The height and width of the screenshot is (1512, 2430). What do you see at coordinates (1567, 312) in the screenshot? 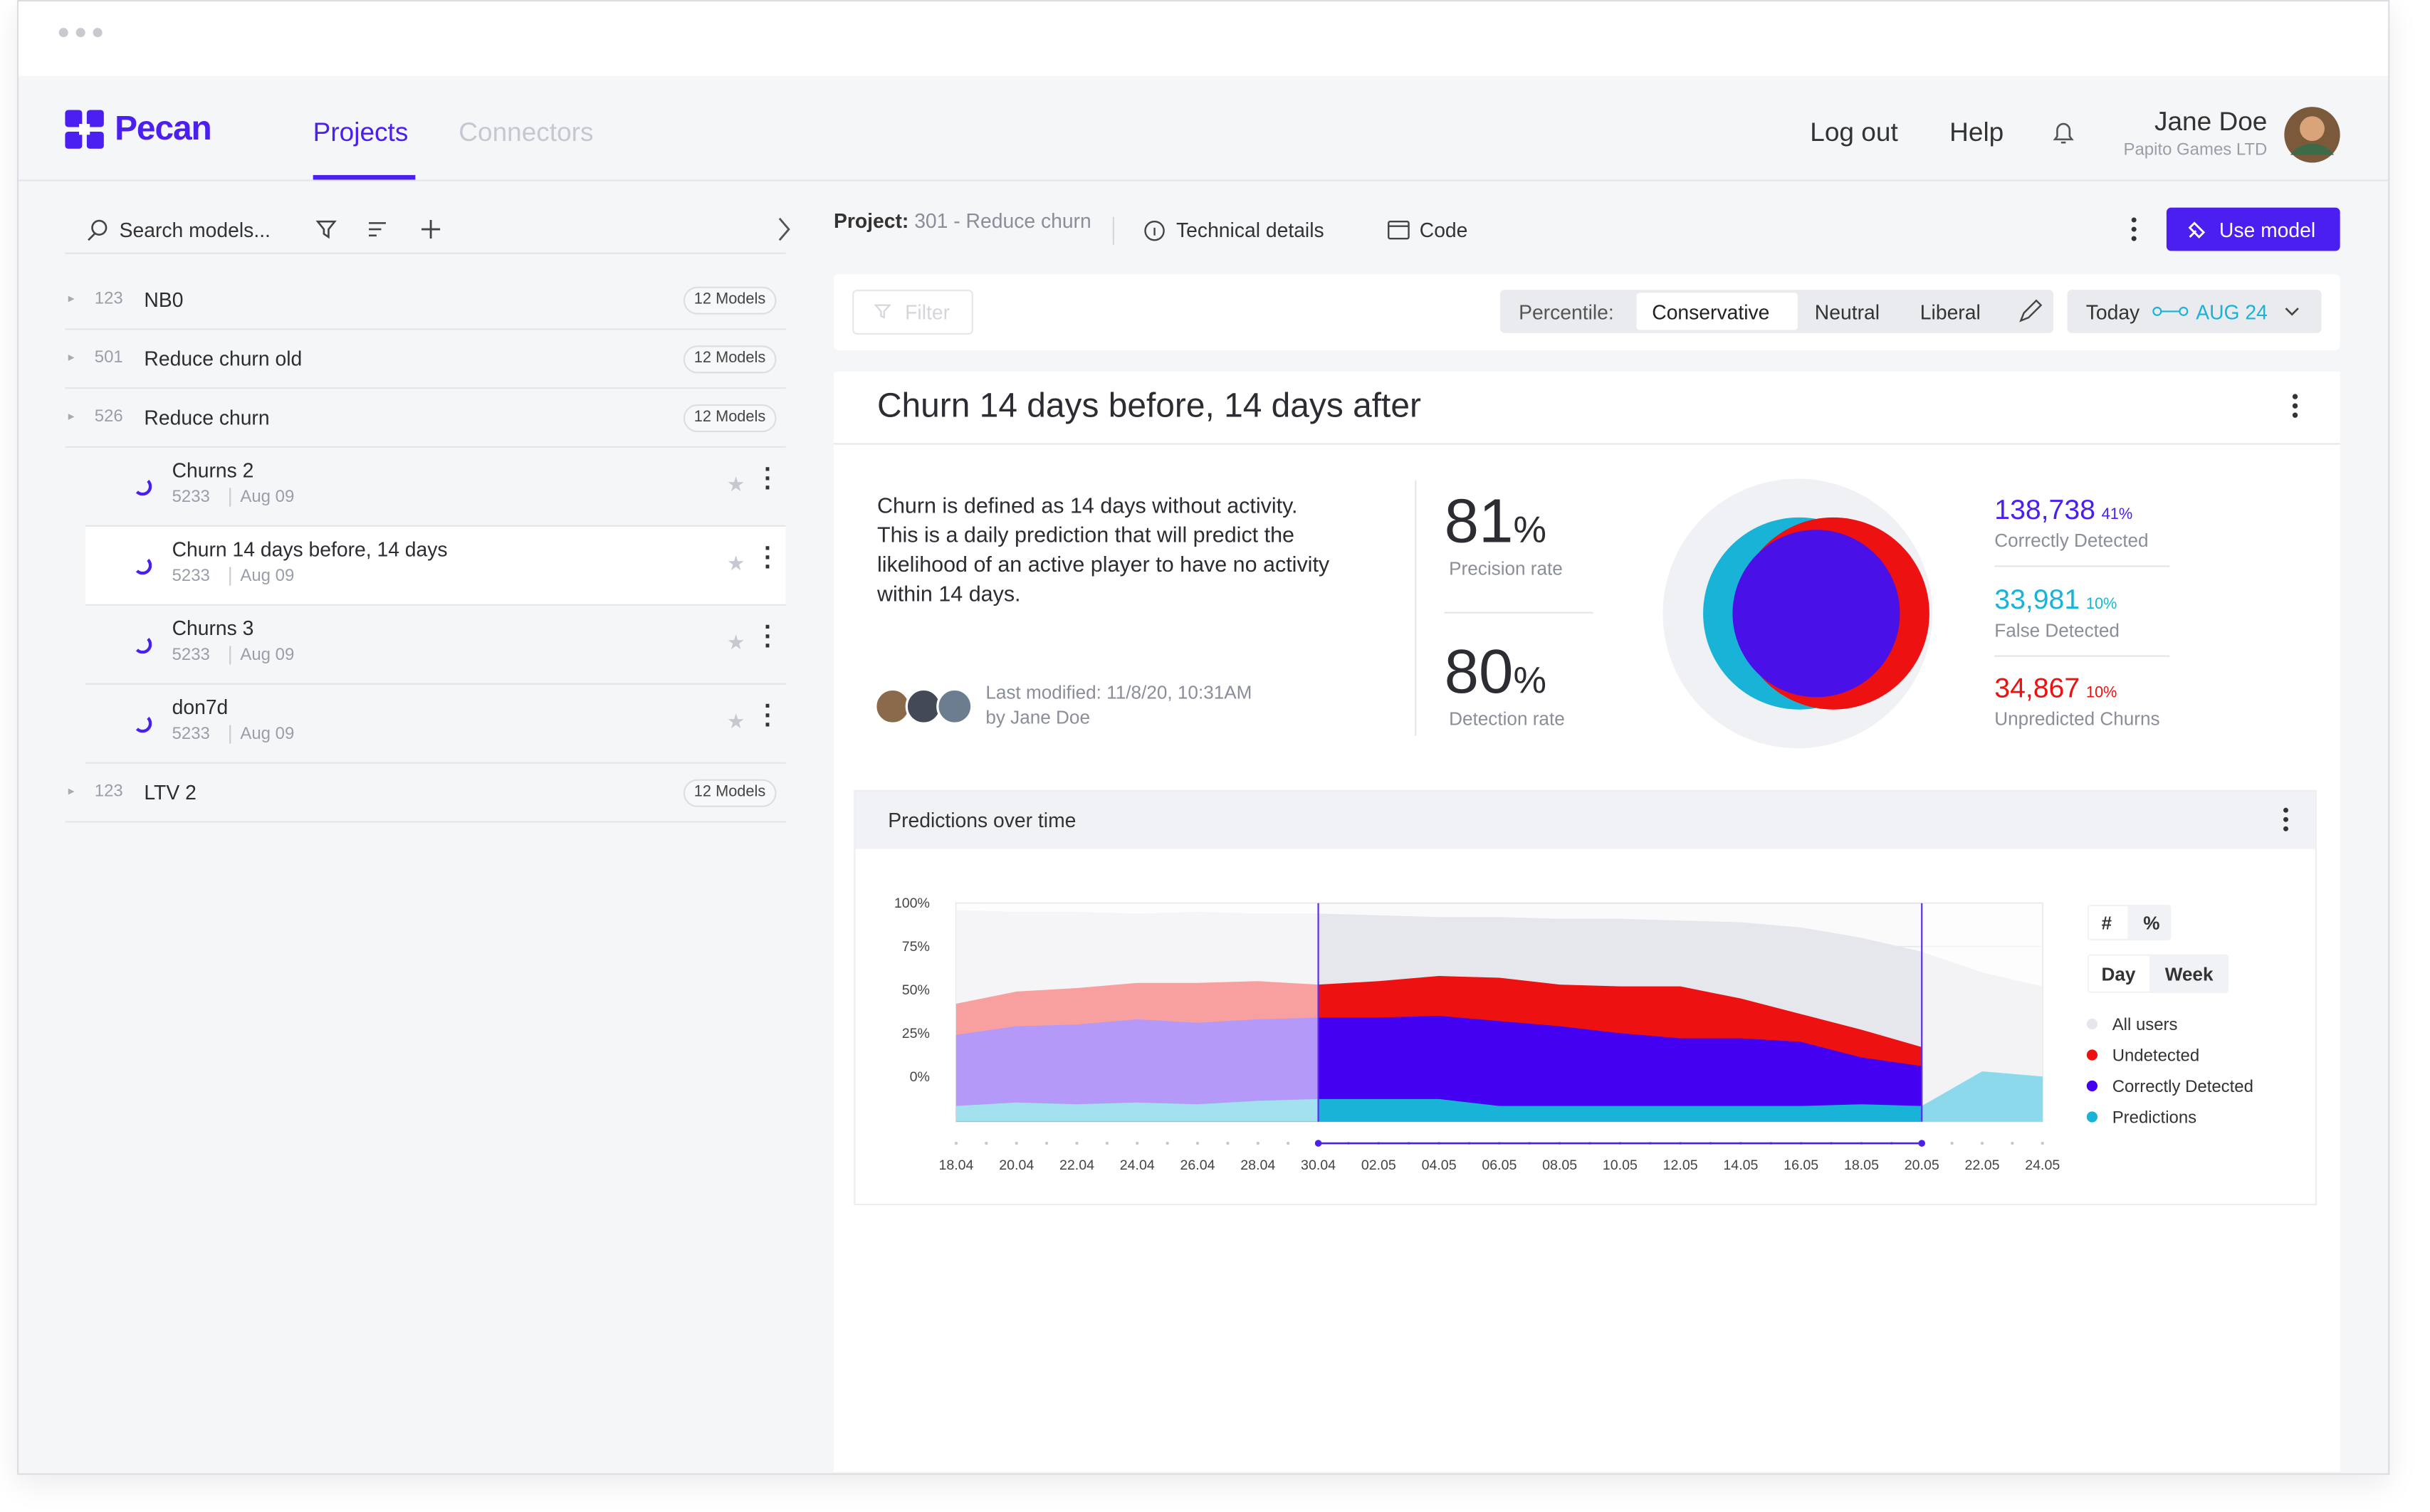
I see `percentile-label: Percentile:` at bounding box center [1567, 312].